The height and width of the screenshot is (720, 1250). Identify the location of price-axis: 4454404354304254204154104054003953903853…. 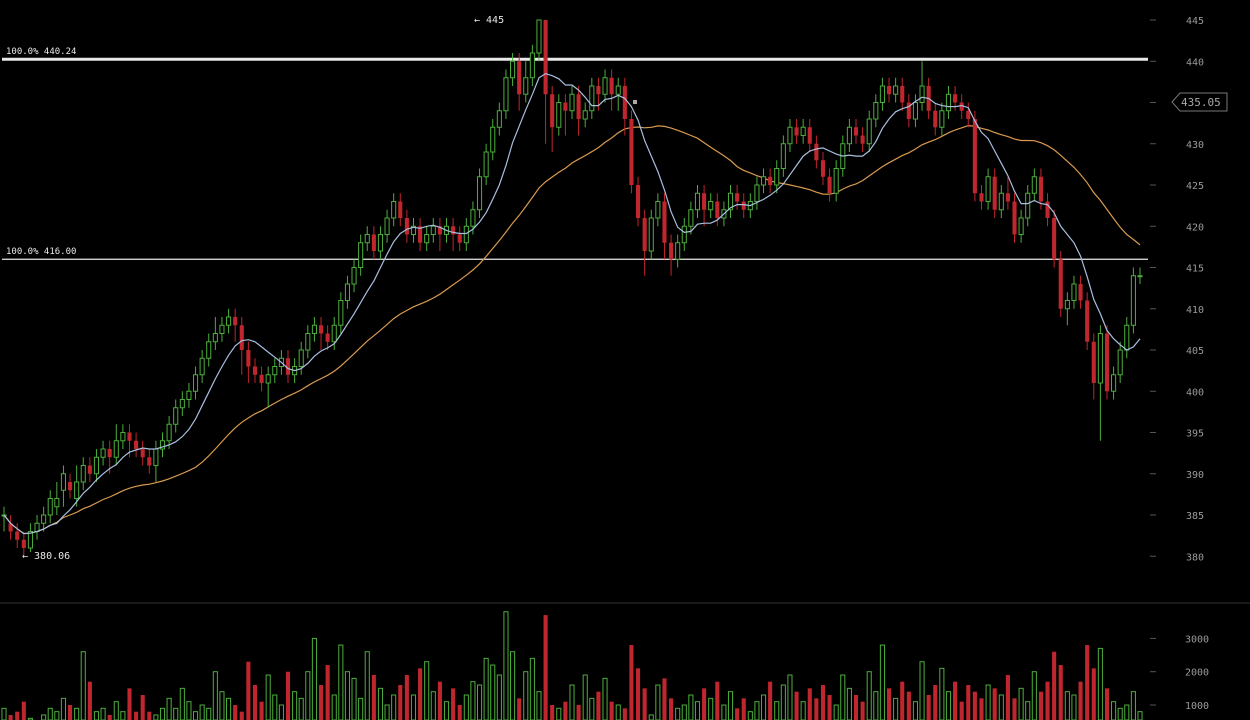
(1177, 289).